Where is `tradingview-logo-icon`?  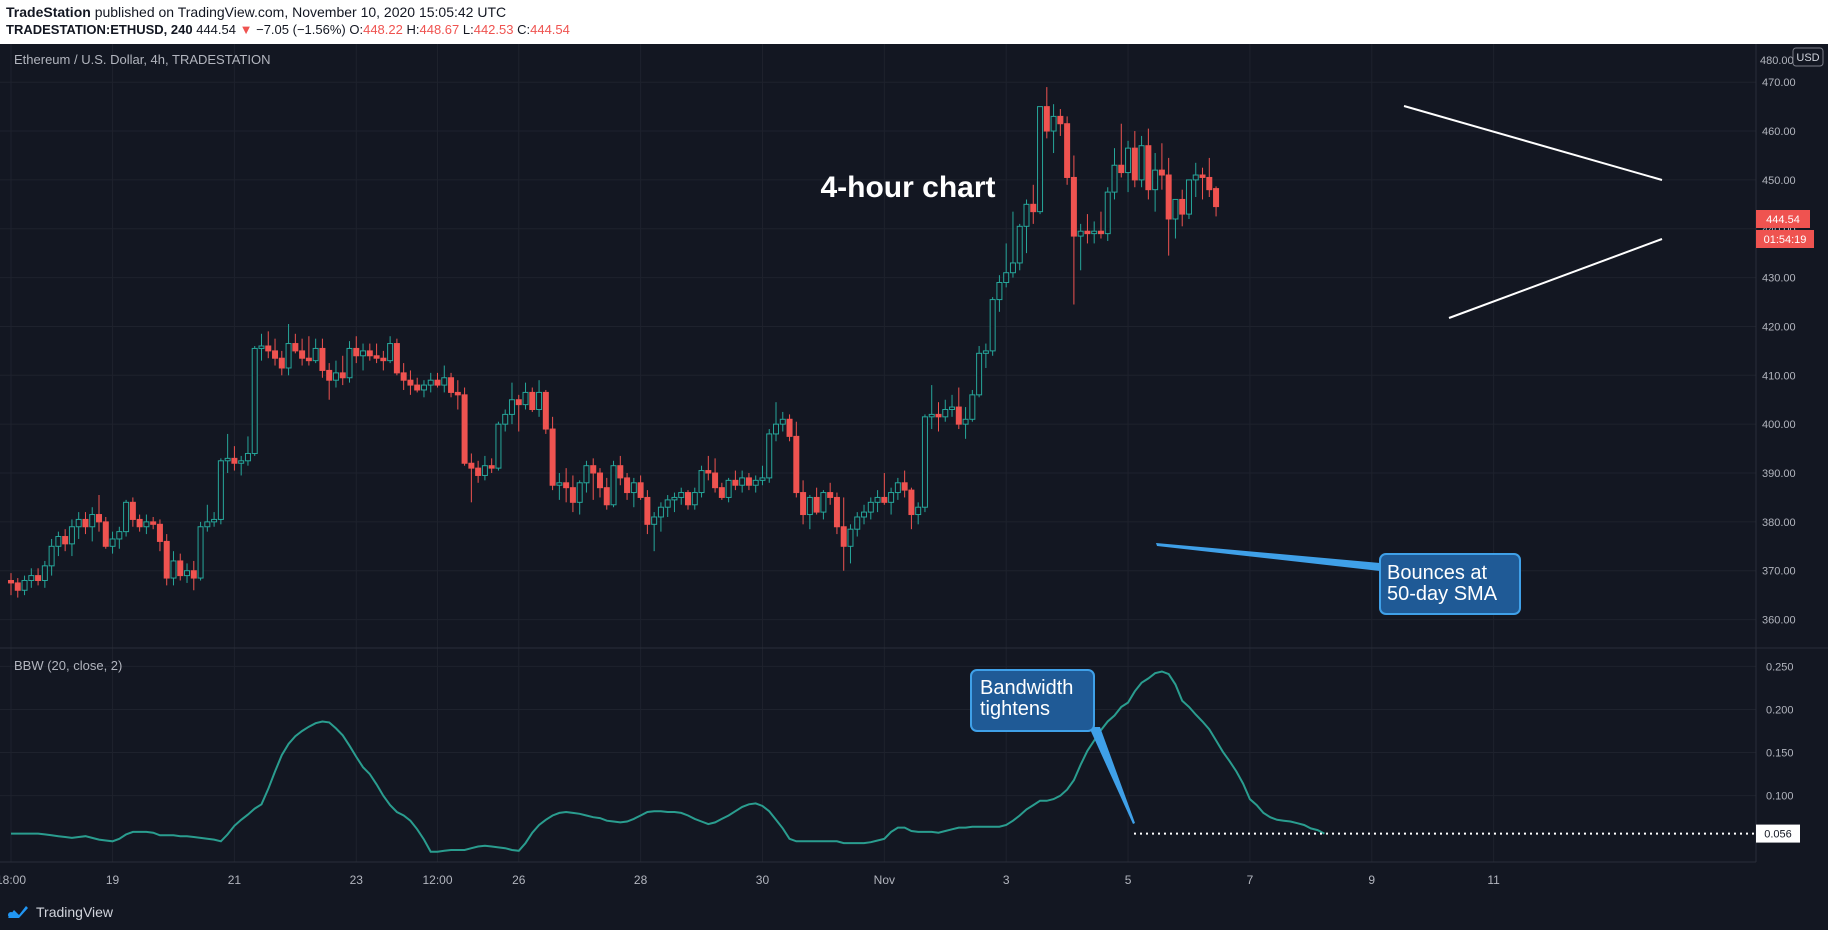 tradingview-logo-icon is located at coordinates (18, 912).